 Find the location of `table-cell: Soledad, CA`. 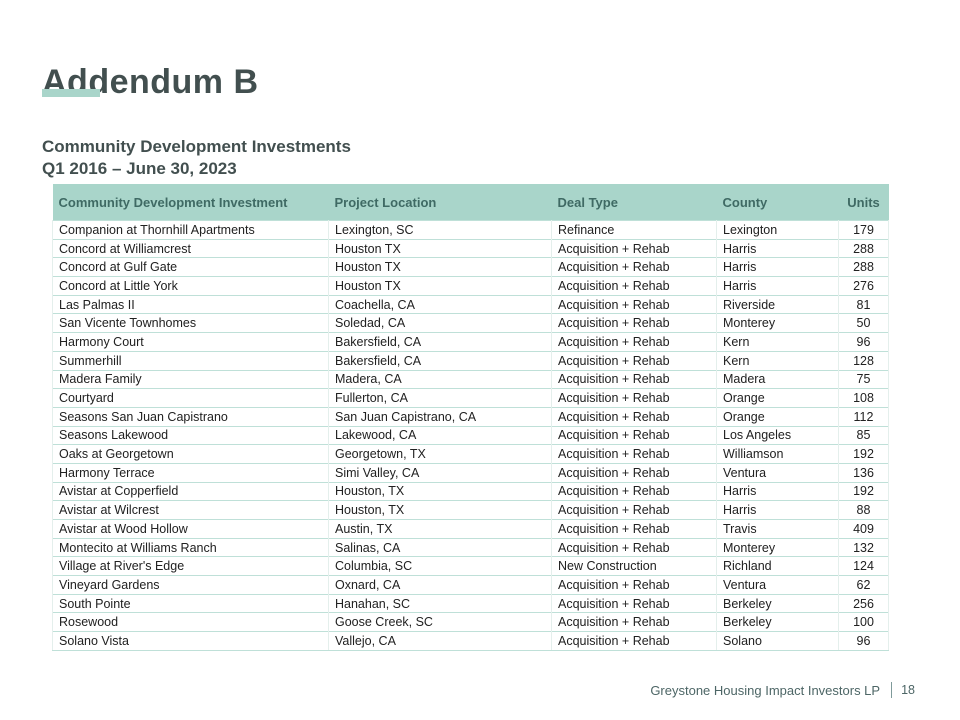

table-cell: Soledad, CA is located at coordinates (440, 323).